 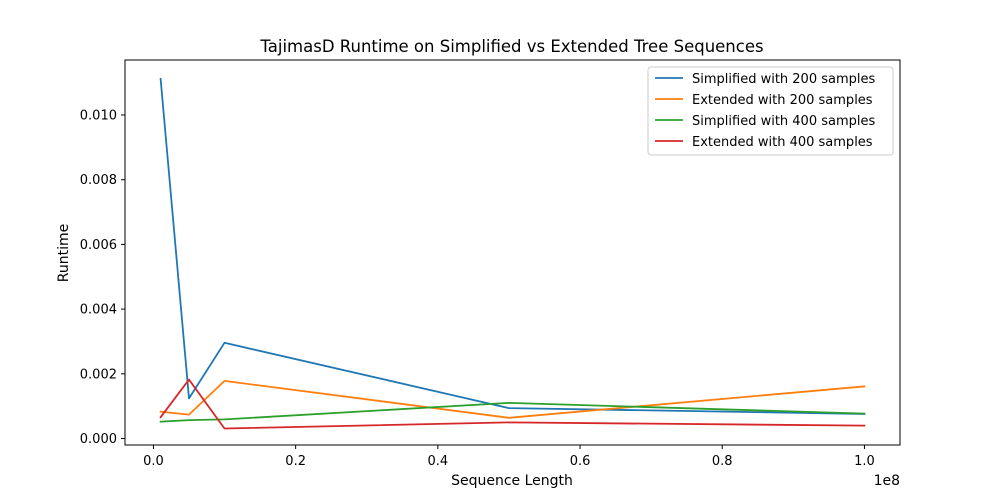 What do you see at coordinates (98, 245) in the screenshot?
I see `y-tick-label: 0.006` at bounding box center [98, 245].